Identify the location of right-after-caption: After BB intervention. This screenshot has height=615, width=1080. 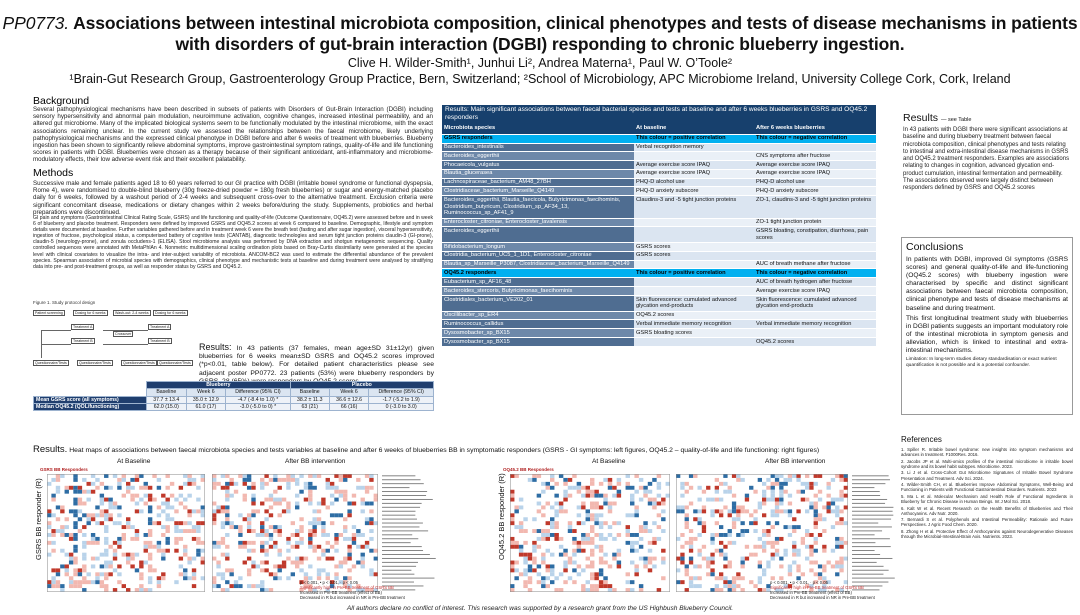
(795, 461).